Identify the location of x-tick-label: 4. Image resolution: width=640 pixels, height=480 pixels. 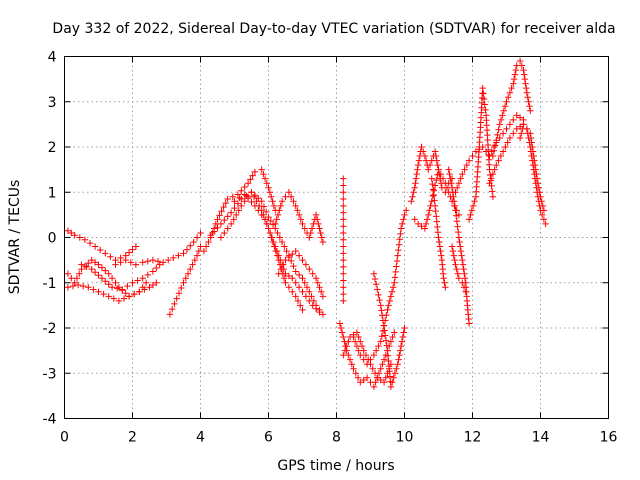
(200, 438).